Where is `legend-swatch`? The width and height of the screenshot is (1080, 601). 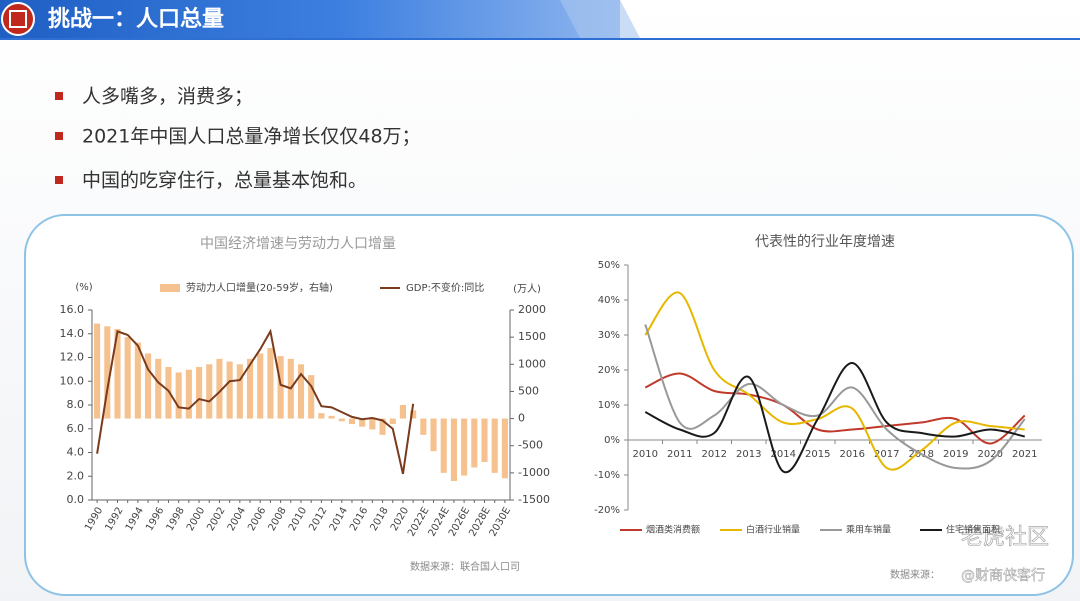 legend-swatch is located at coordinates (170, 288).